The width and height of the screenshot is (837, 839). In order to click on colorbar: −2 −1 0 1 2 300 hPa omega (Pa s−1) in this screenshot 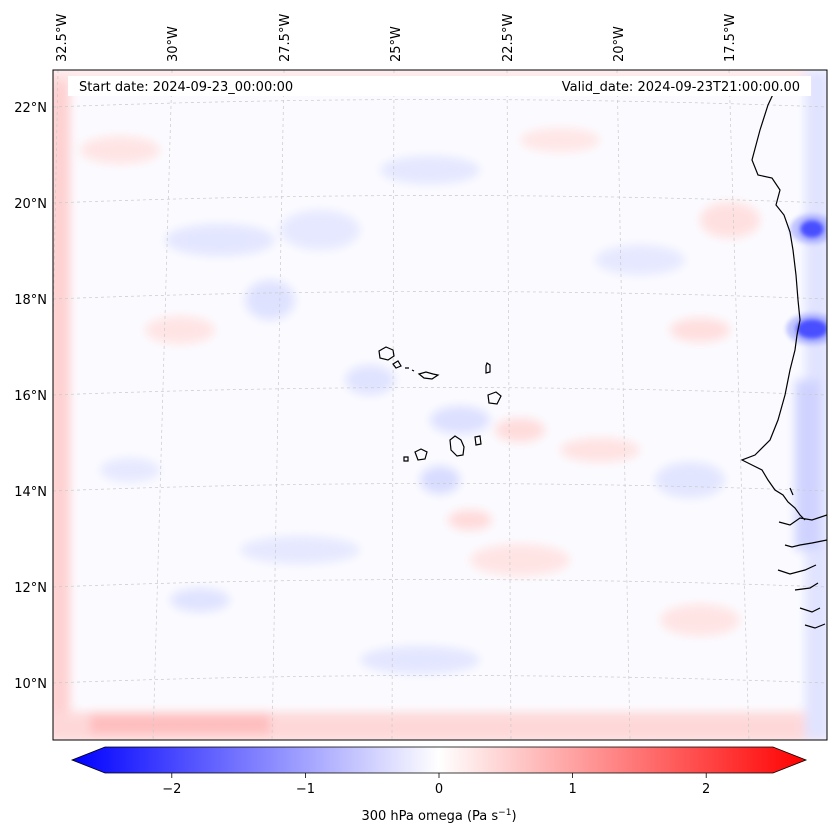, I will do `click(439, 785)`.